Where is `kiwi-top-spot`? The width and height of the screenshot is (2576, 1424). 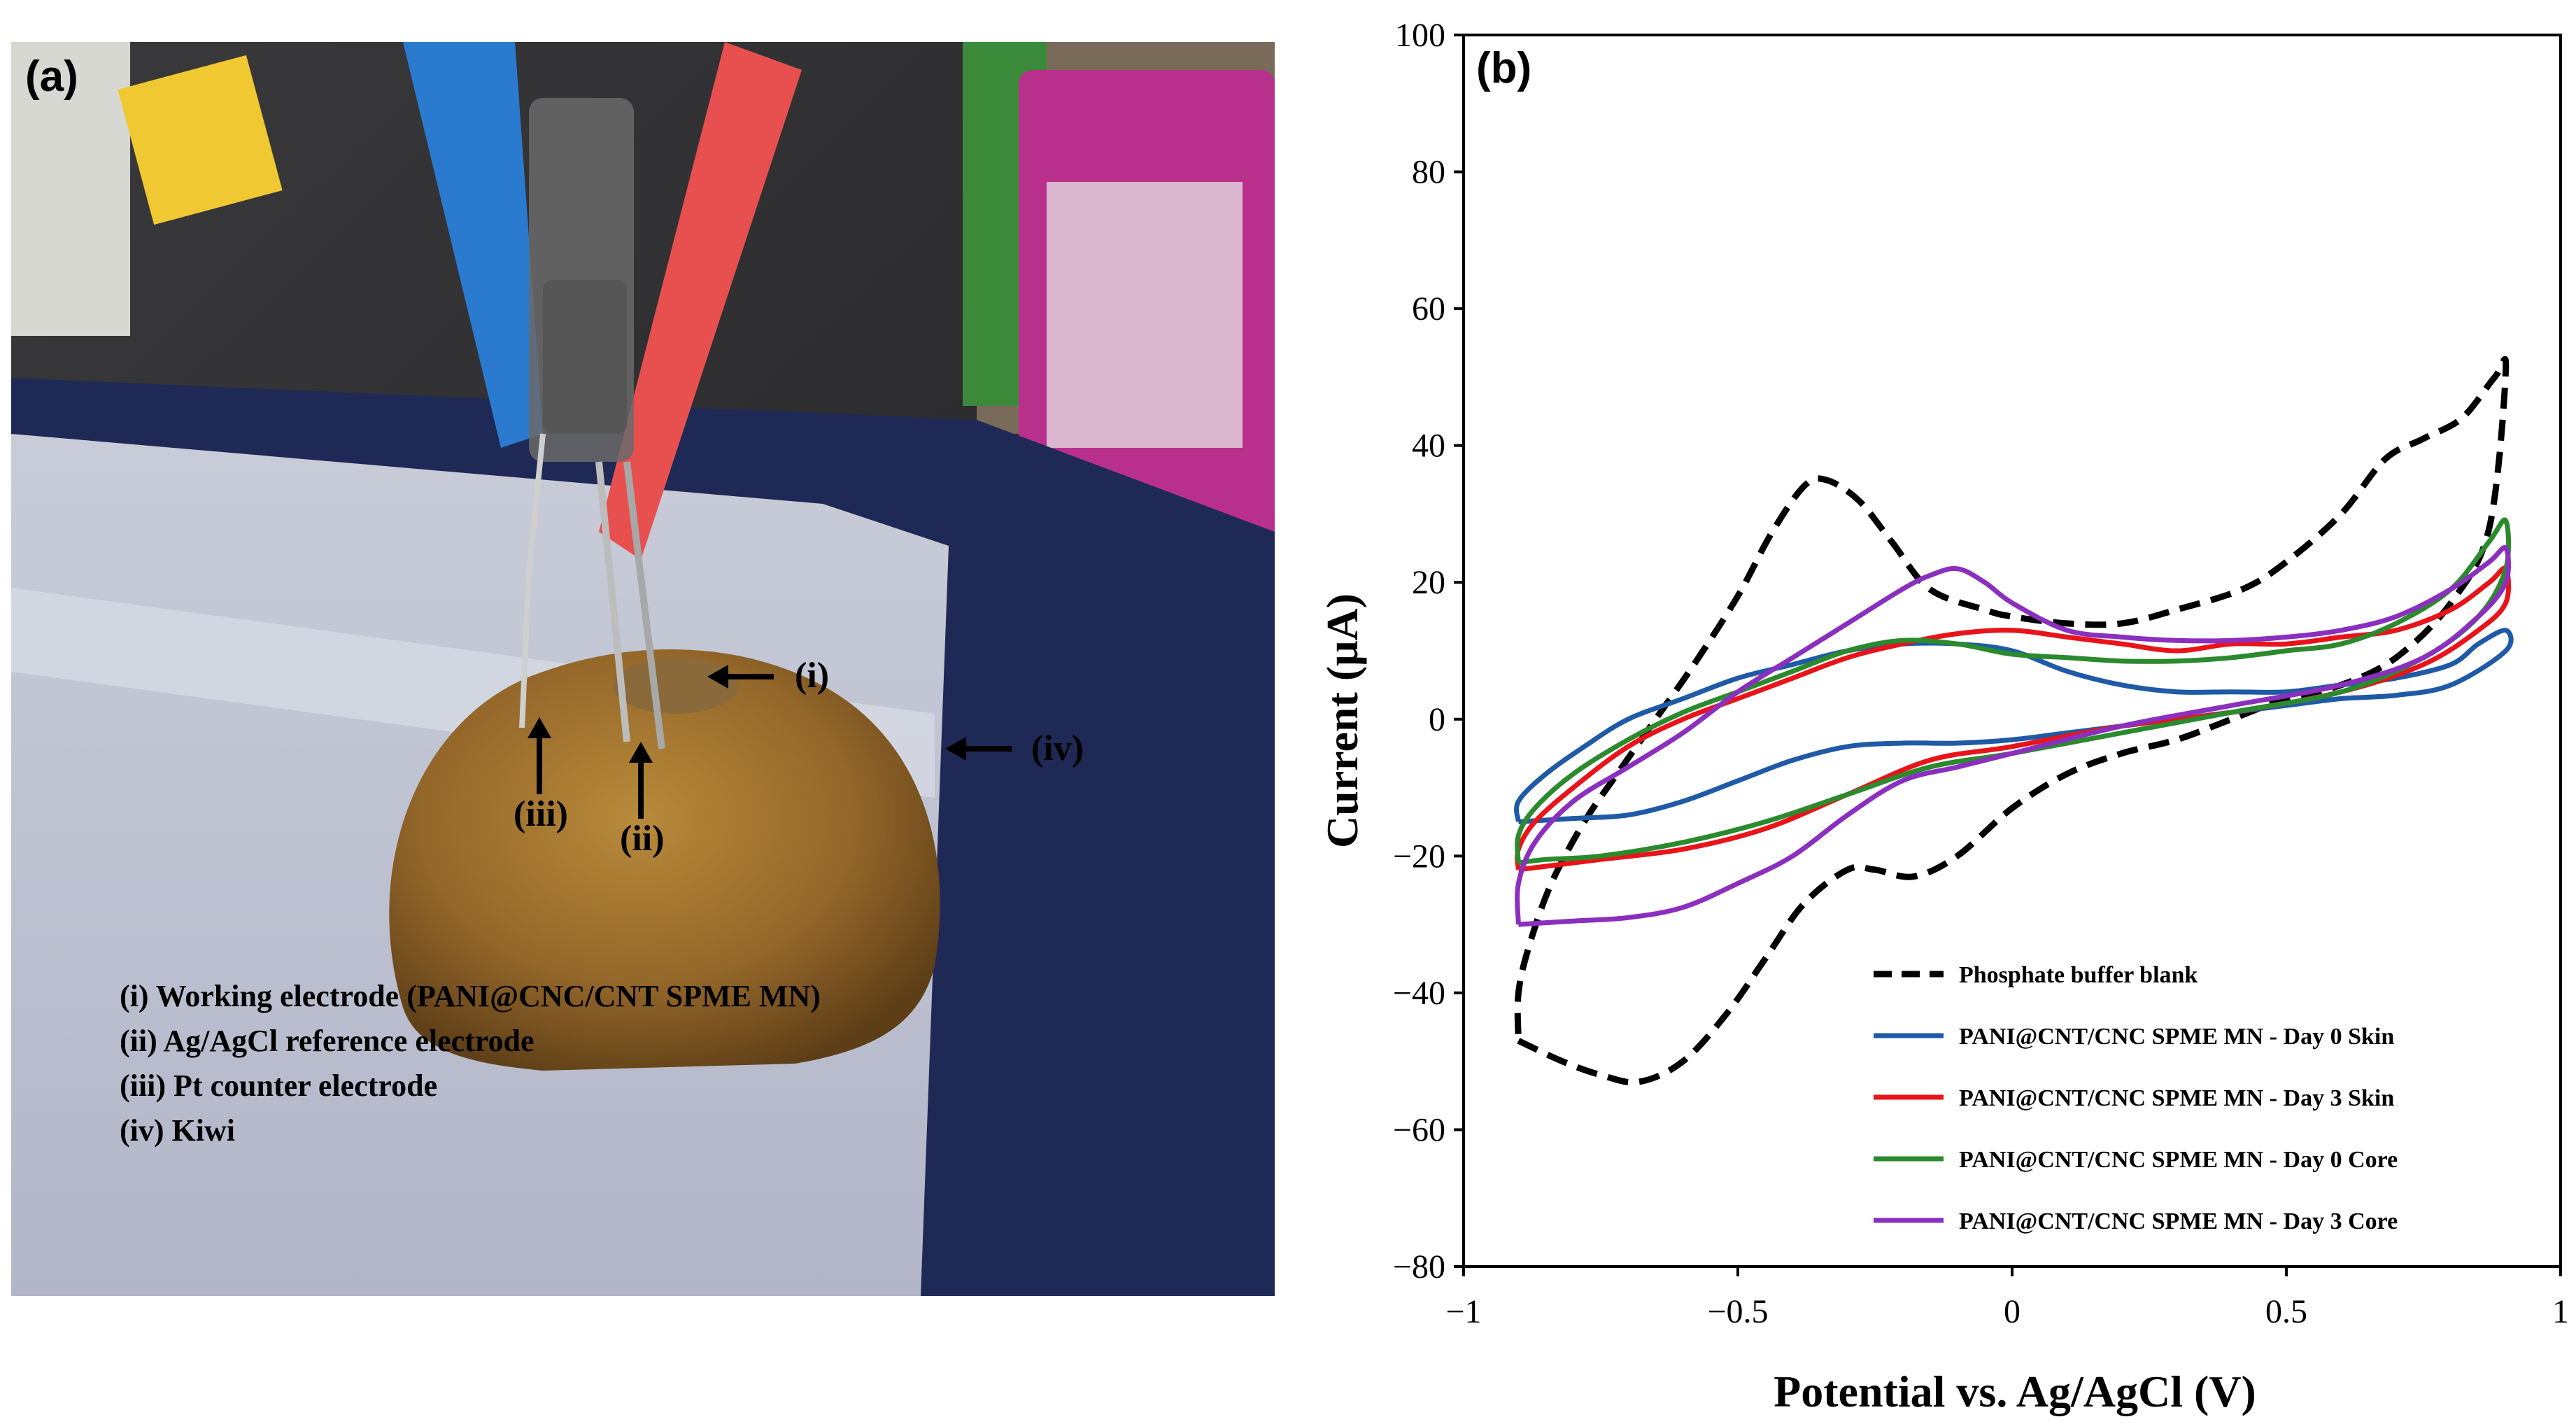 kiwi-top-spot is located at coordinates (676, 686).